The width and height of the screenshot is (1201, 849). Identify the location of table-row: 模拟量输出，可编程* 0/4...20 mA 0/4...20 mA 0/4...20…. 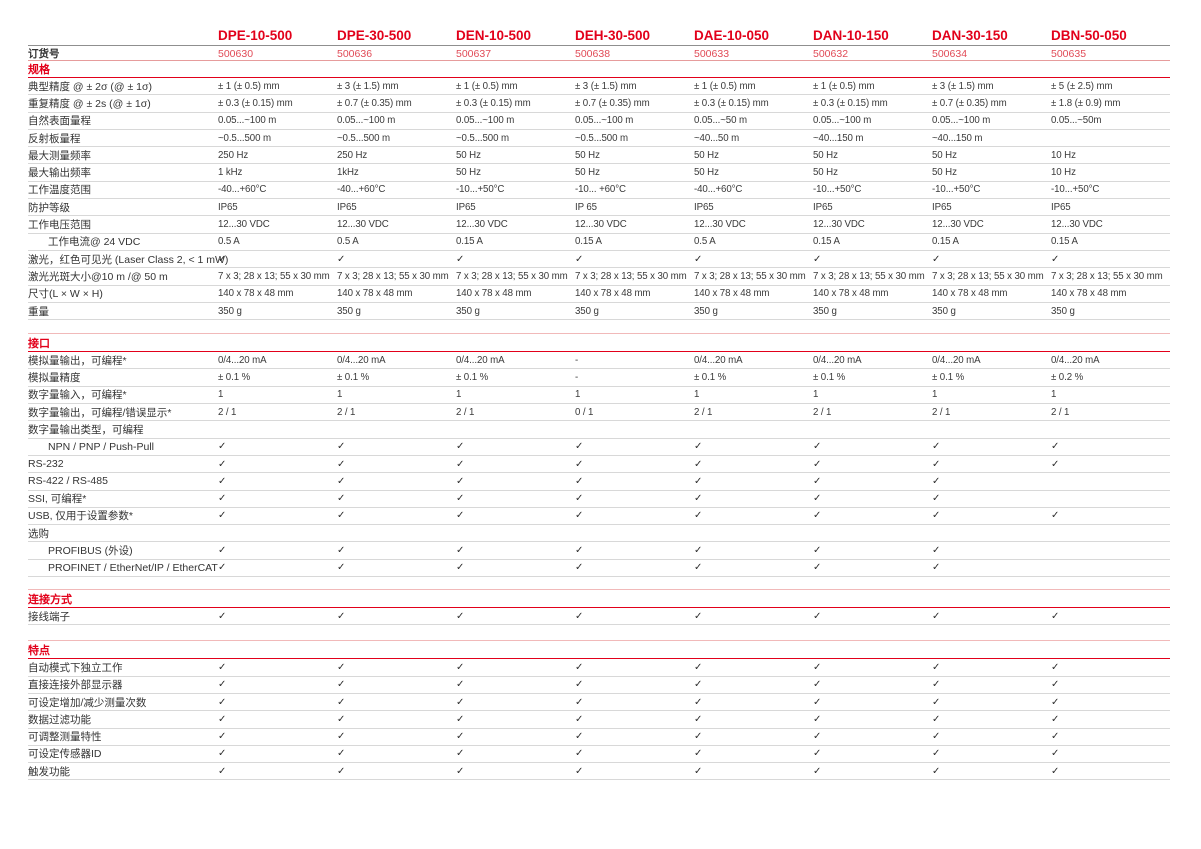
(599, 361).